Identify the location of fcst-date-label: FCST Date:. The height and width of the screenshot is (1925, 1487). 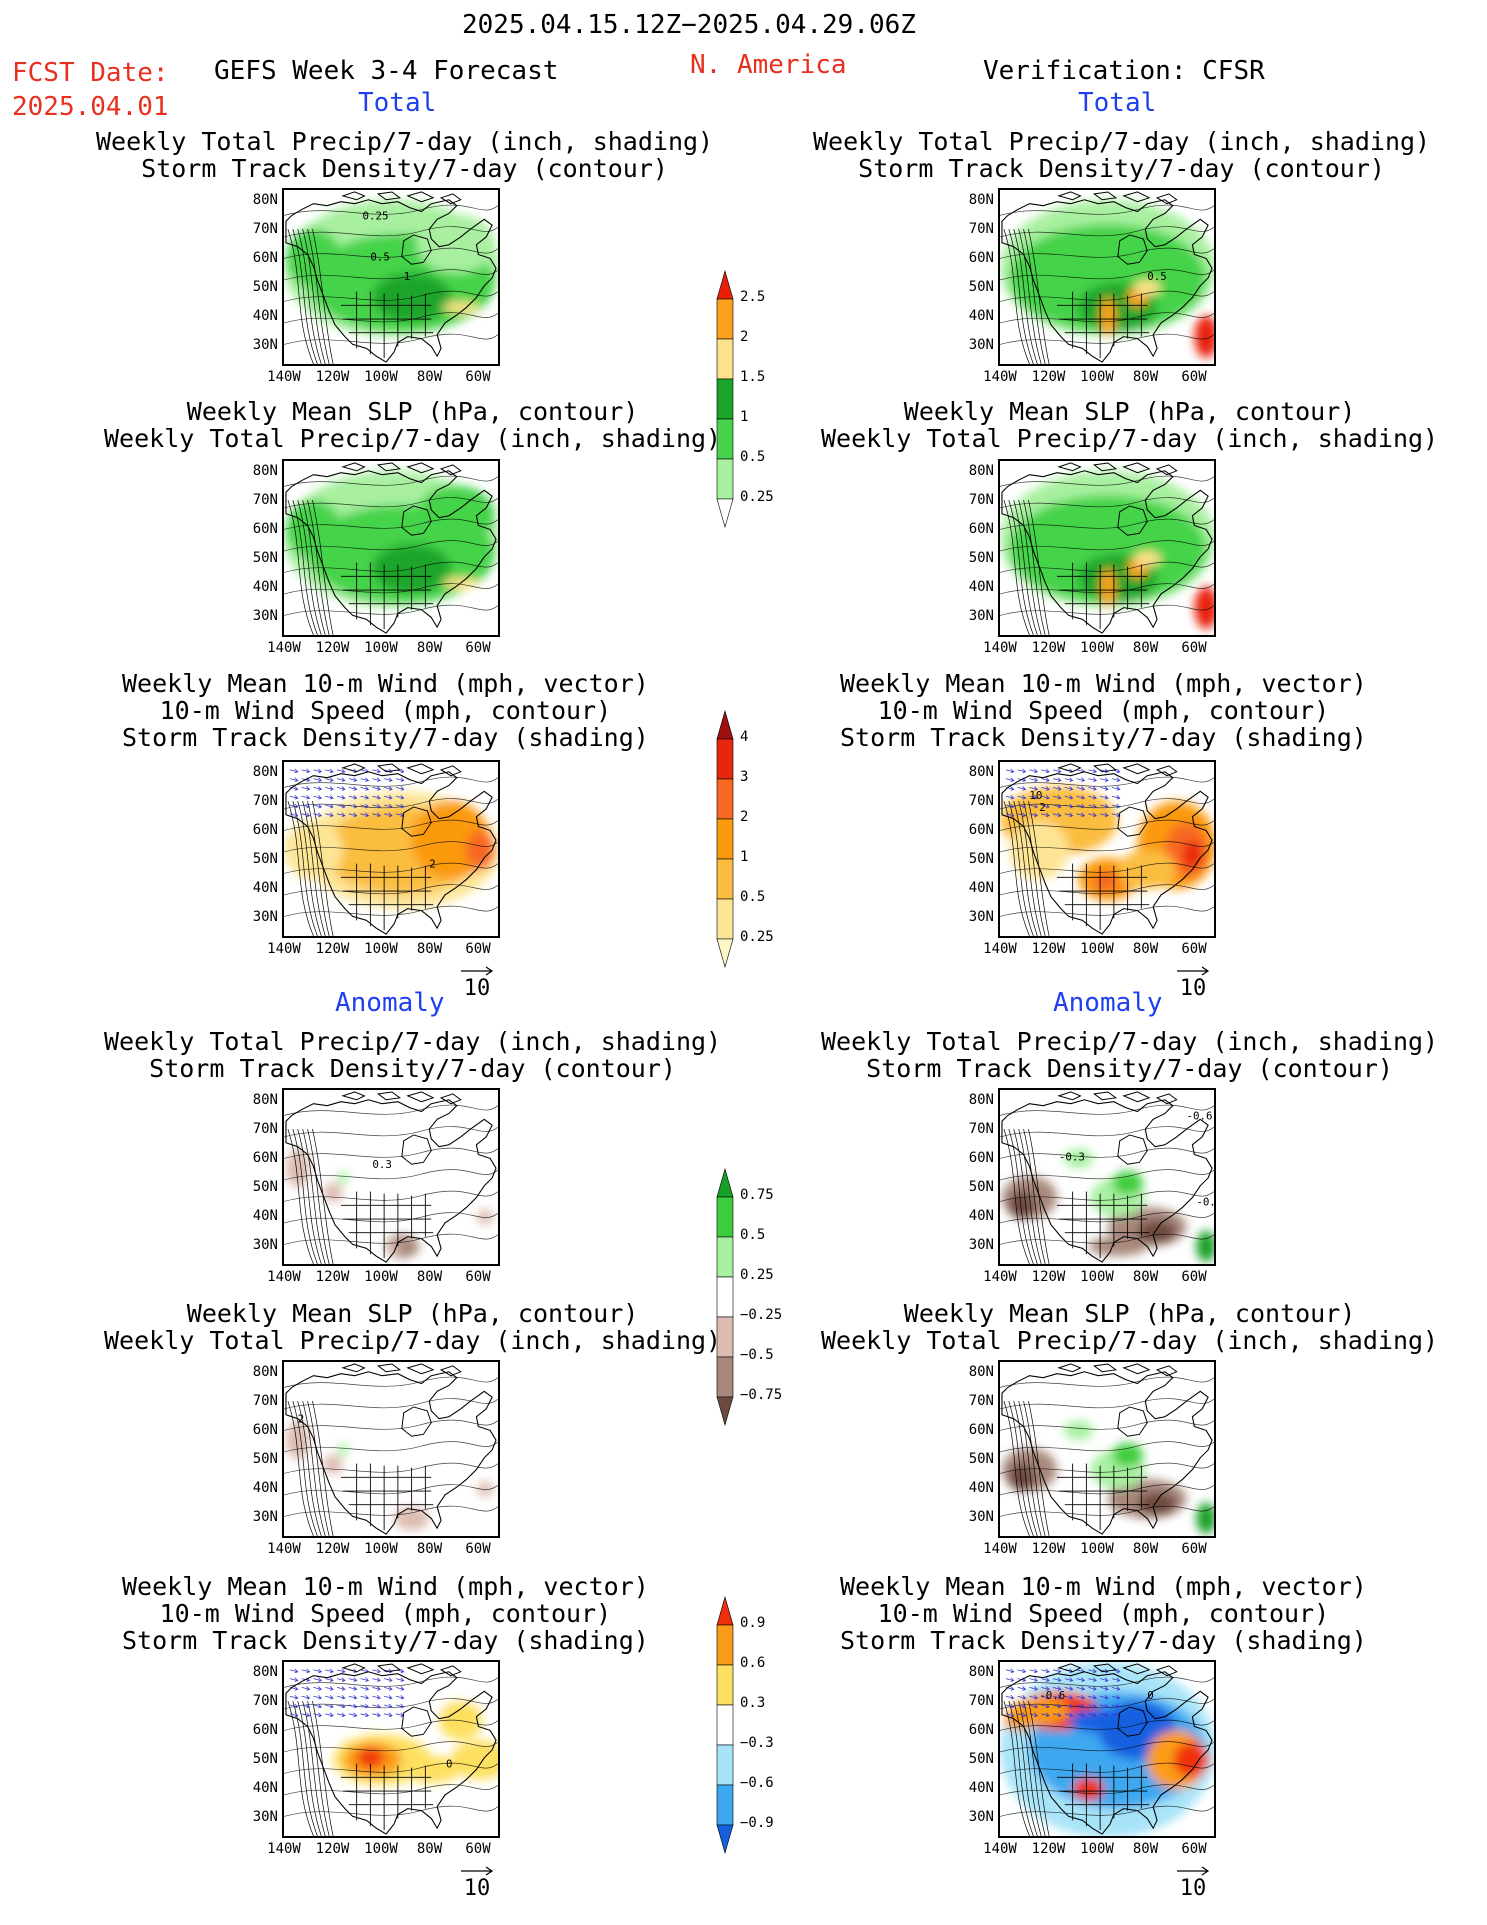
(90, 73).